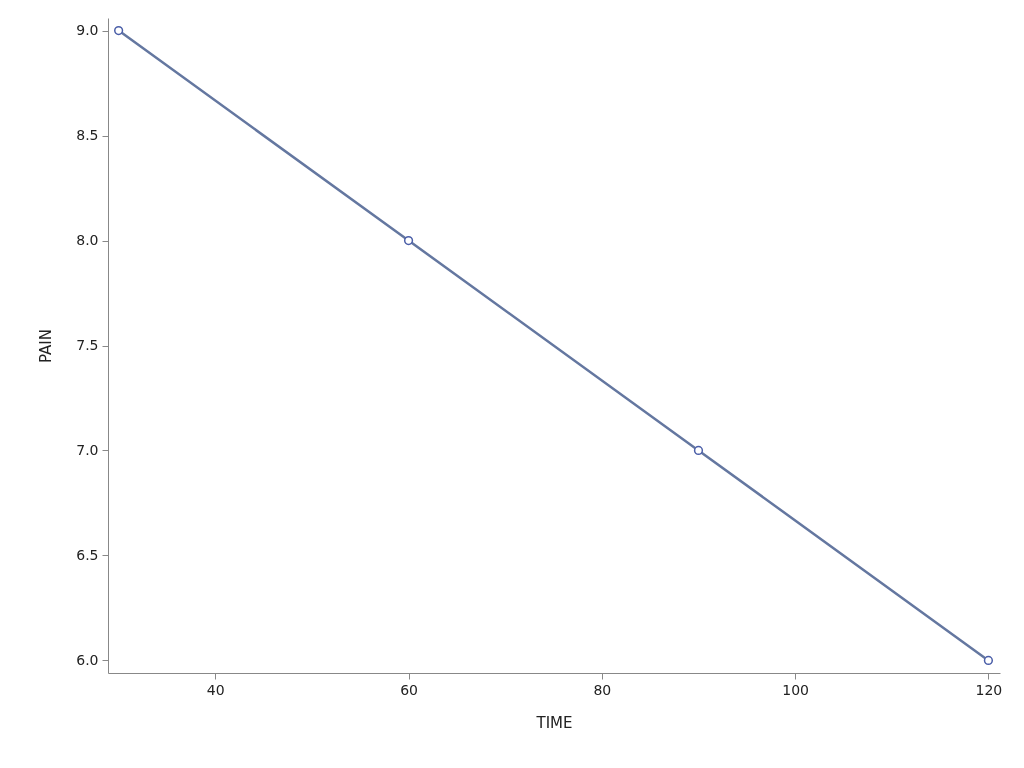 Image resolution: width=1024 pixels, height=768 pixels. I want to click on y-axis-title: PAIN, so click(46, 346).